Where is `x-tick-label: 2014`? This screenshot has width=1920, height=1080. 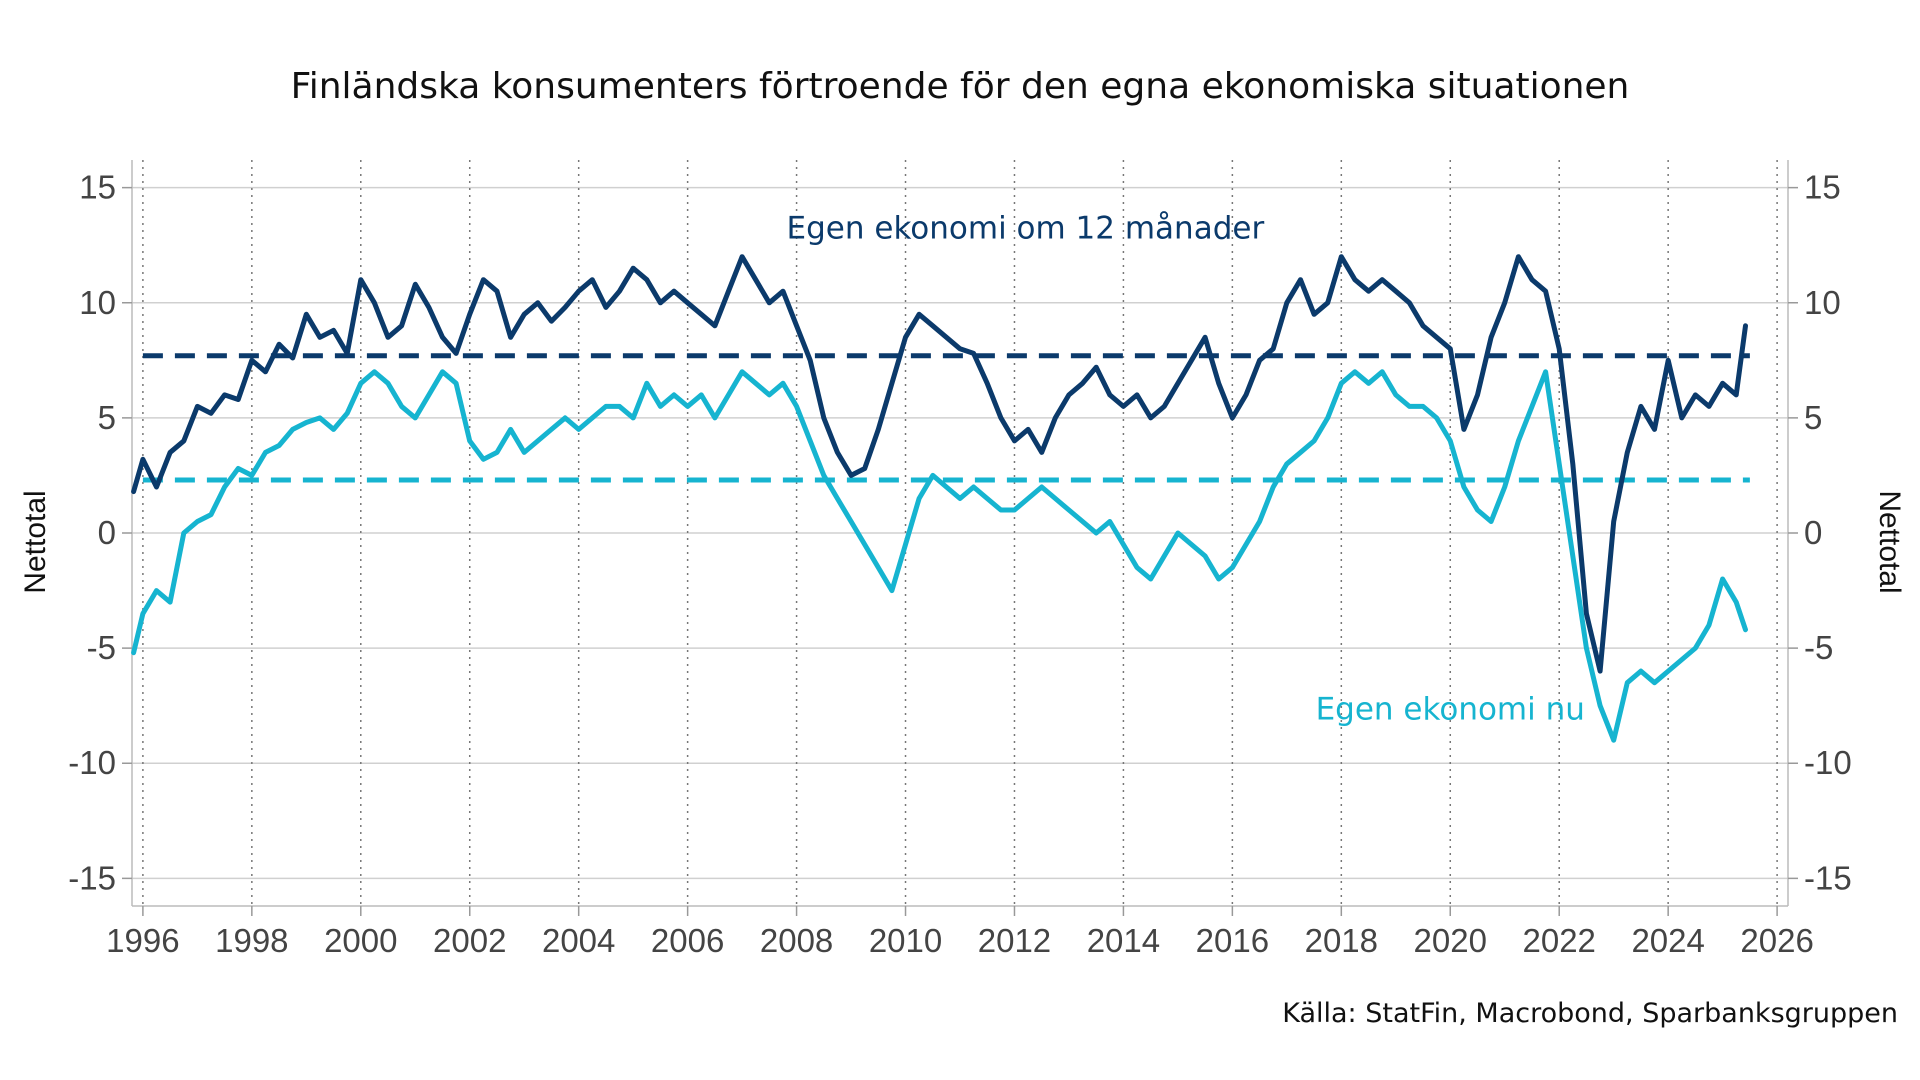
x-tick-label: 2014 is located at coordinates (1123, 940).